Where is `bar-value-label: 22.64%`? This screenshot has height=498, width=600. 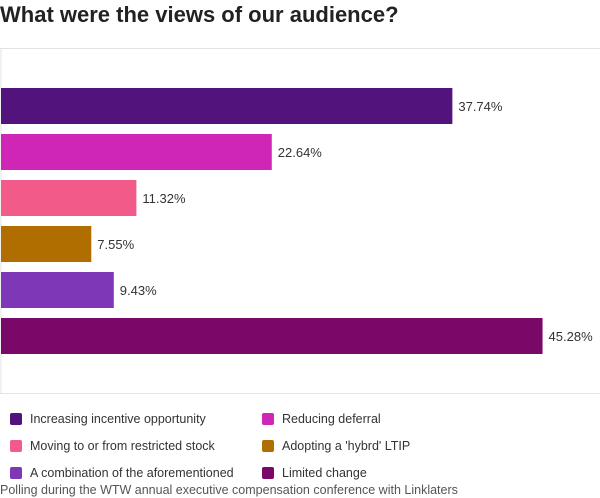 bar-value-label: 22.64% is located at coordinates (300, 152).